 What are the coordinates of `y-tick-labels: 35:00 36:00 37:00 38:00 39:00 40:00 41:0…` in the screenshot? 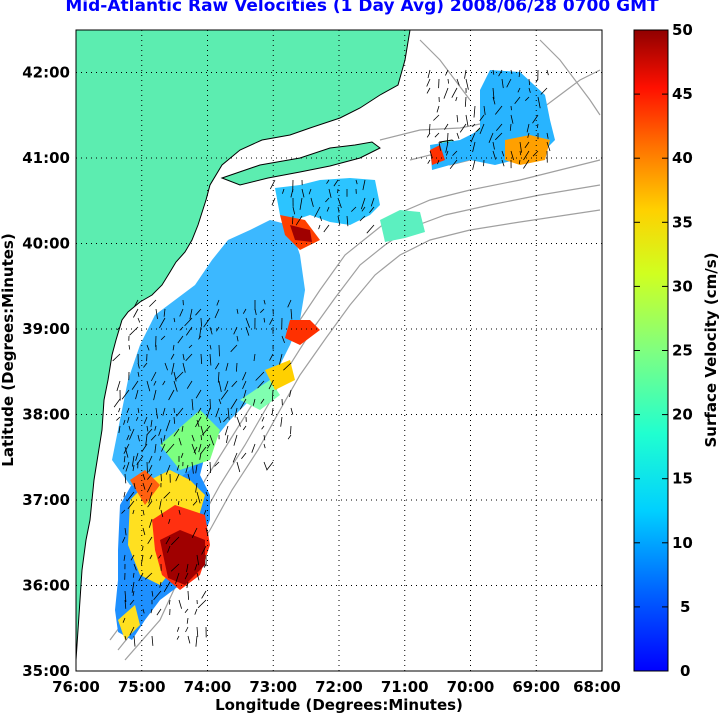 It's located at (46, 372).